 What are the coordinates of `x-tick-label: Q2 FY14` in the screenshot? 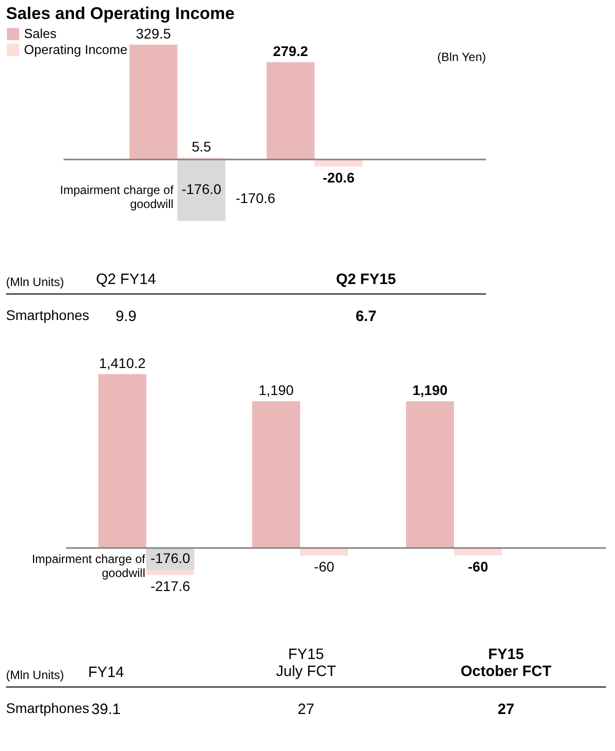 It's located at (126, 279).